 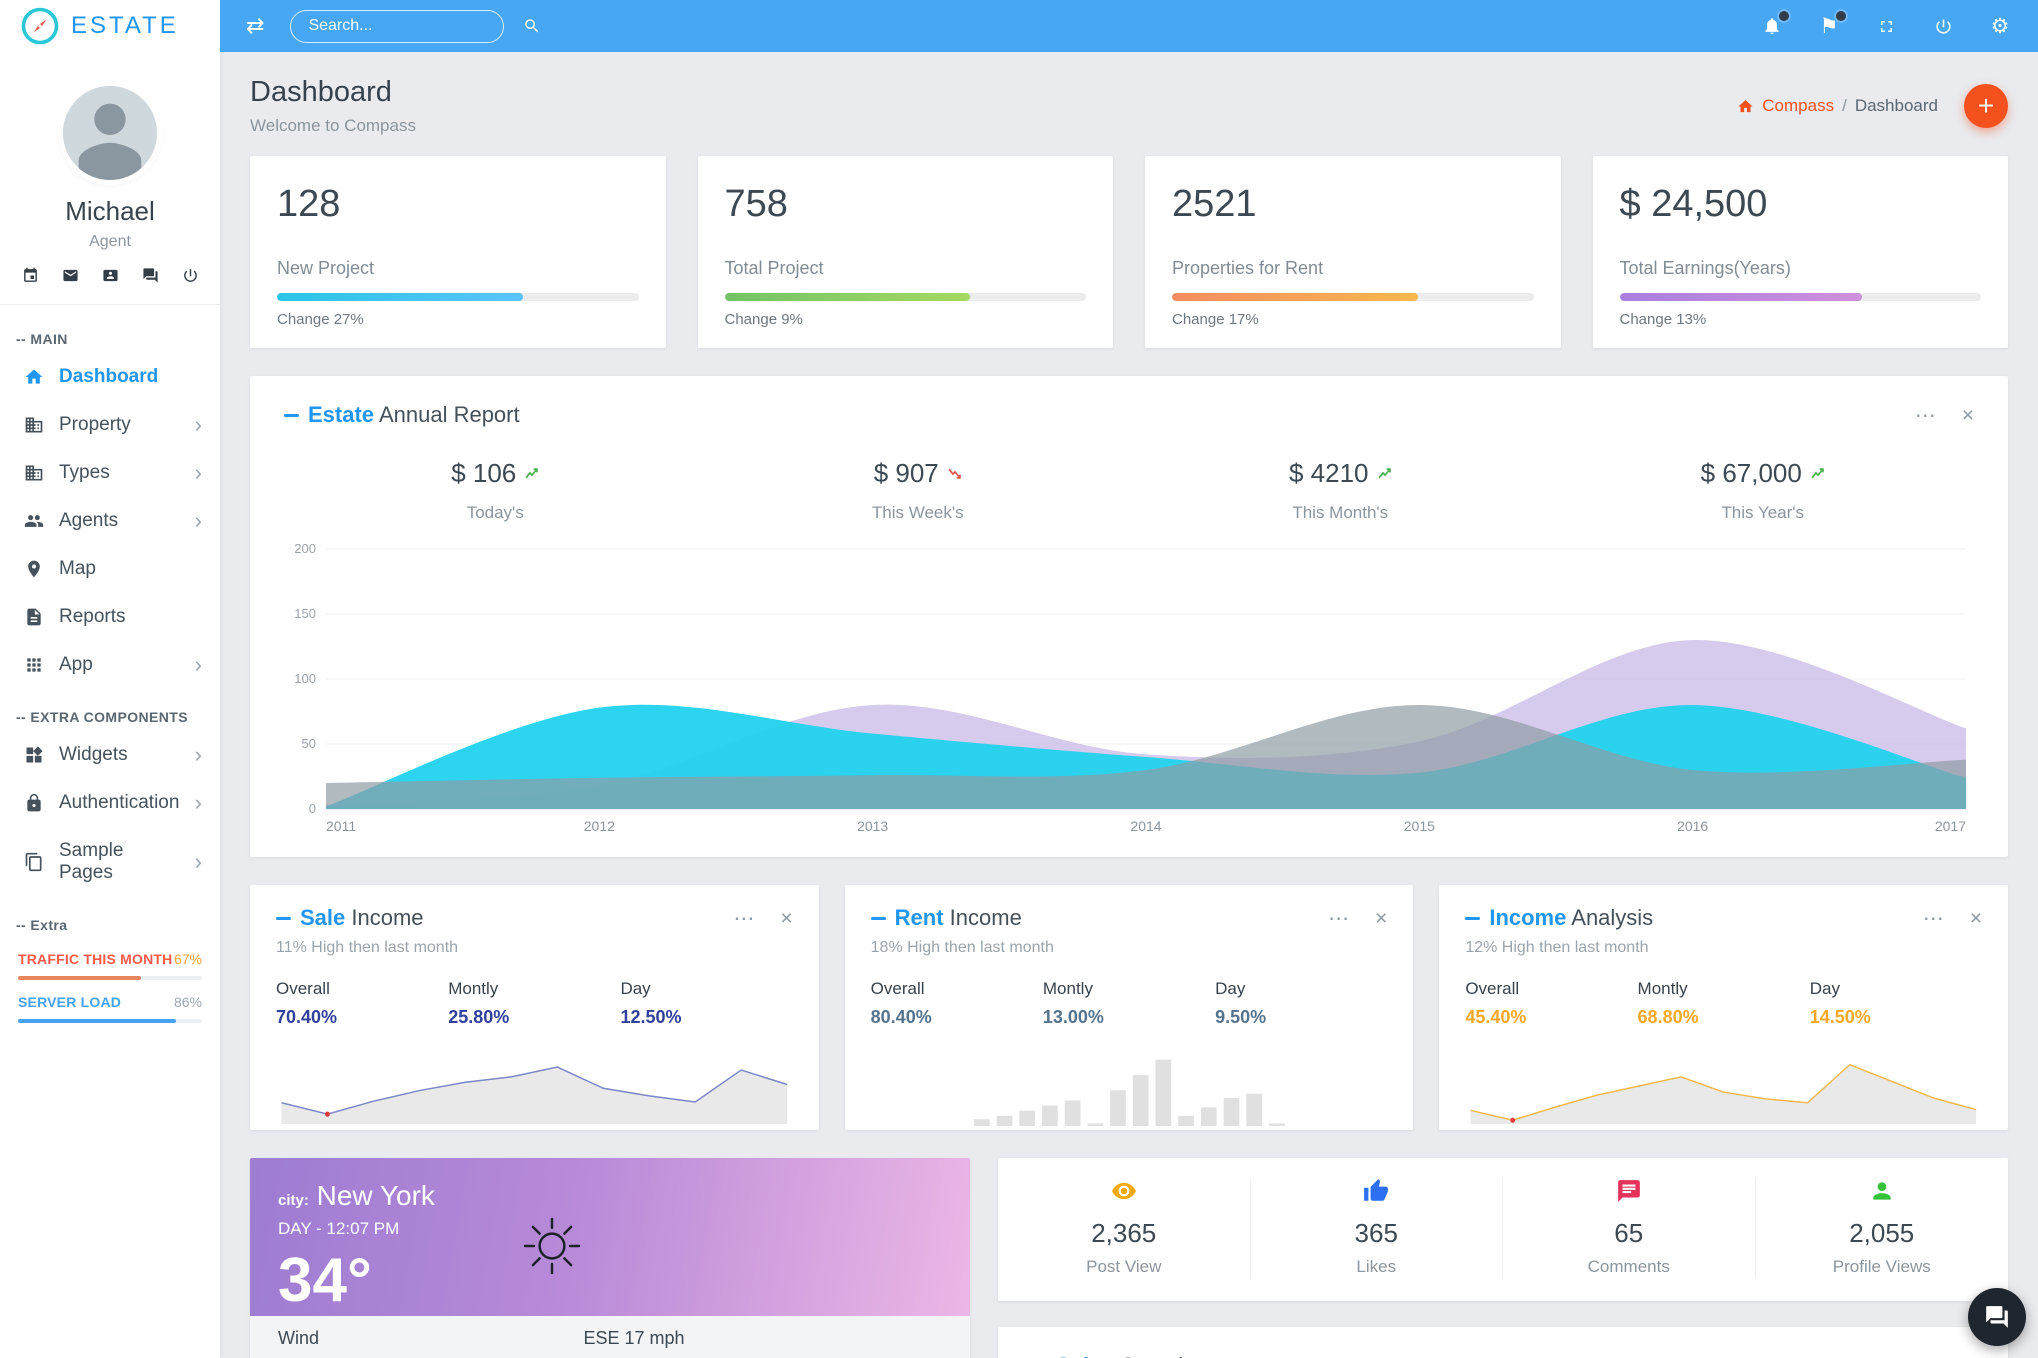 I want to click on annual-stat-week: $ 907 This Week's, so click(x=917, y=490).